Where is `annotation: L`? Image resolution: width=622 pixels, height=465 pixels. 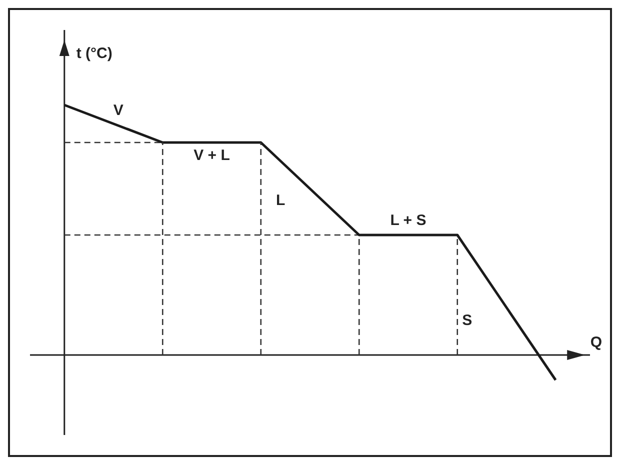 annotation: L is located at coordinates (281, 200).